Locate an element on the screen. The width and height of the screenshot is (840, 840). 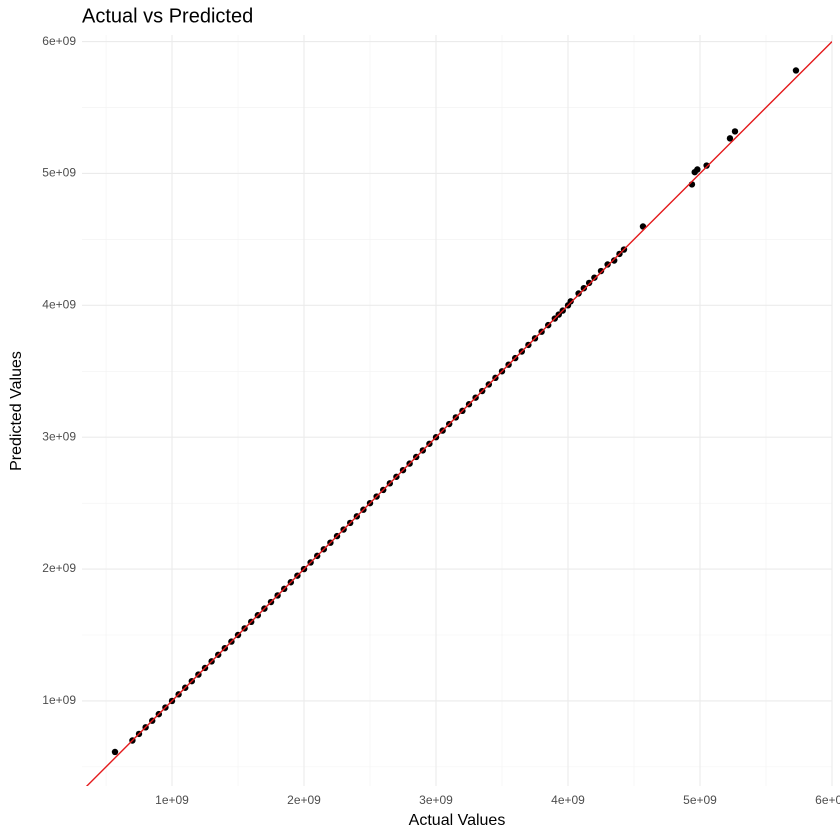
x-tick-label: 6e+09 is located at coordinates (827, 800).